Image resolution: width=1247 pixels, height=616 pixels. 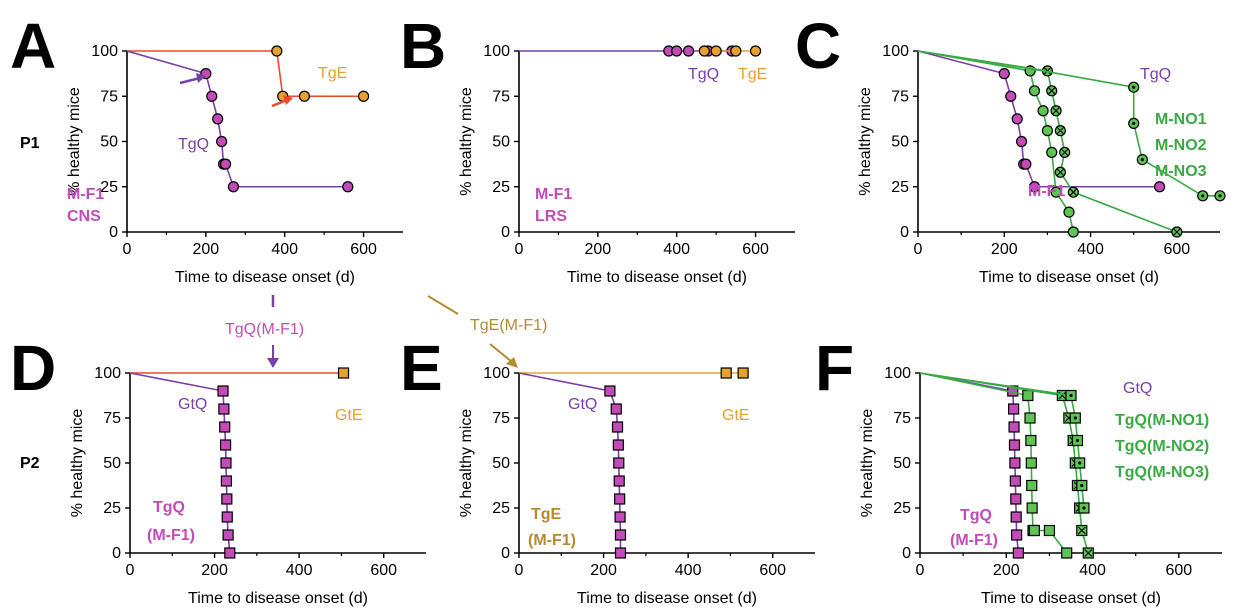 What do you see at coordinates (512, 362) in the screenshot?
I see `connector-right-arrowhead` at bounding box center [512, 362].